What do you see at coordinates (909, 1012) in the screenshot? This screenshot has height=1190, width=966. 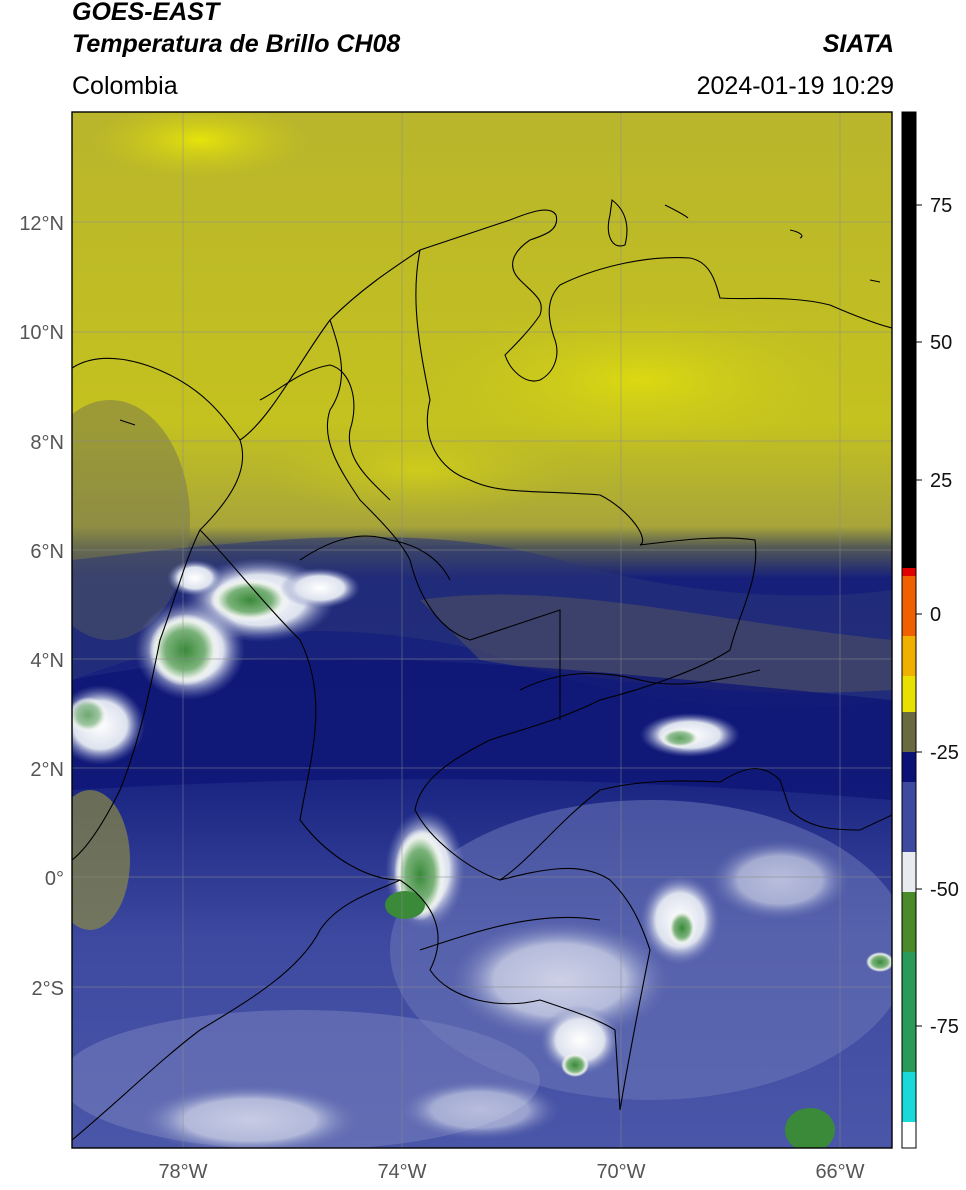 I see `colorbar-segment-teal` at bounding box center [909, 1012].